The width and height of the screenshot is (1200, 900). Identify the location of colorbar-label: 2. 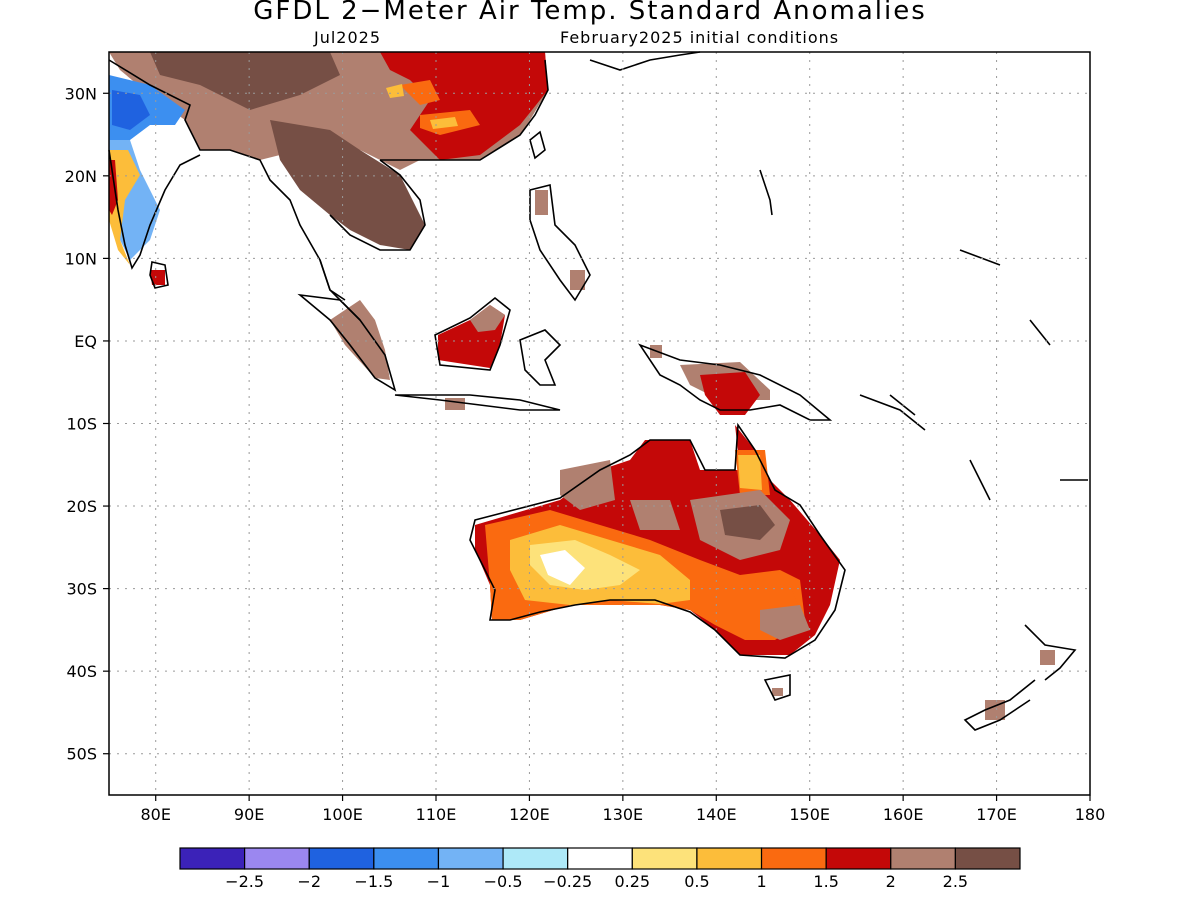
(891, 881).